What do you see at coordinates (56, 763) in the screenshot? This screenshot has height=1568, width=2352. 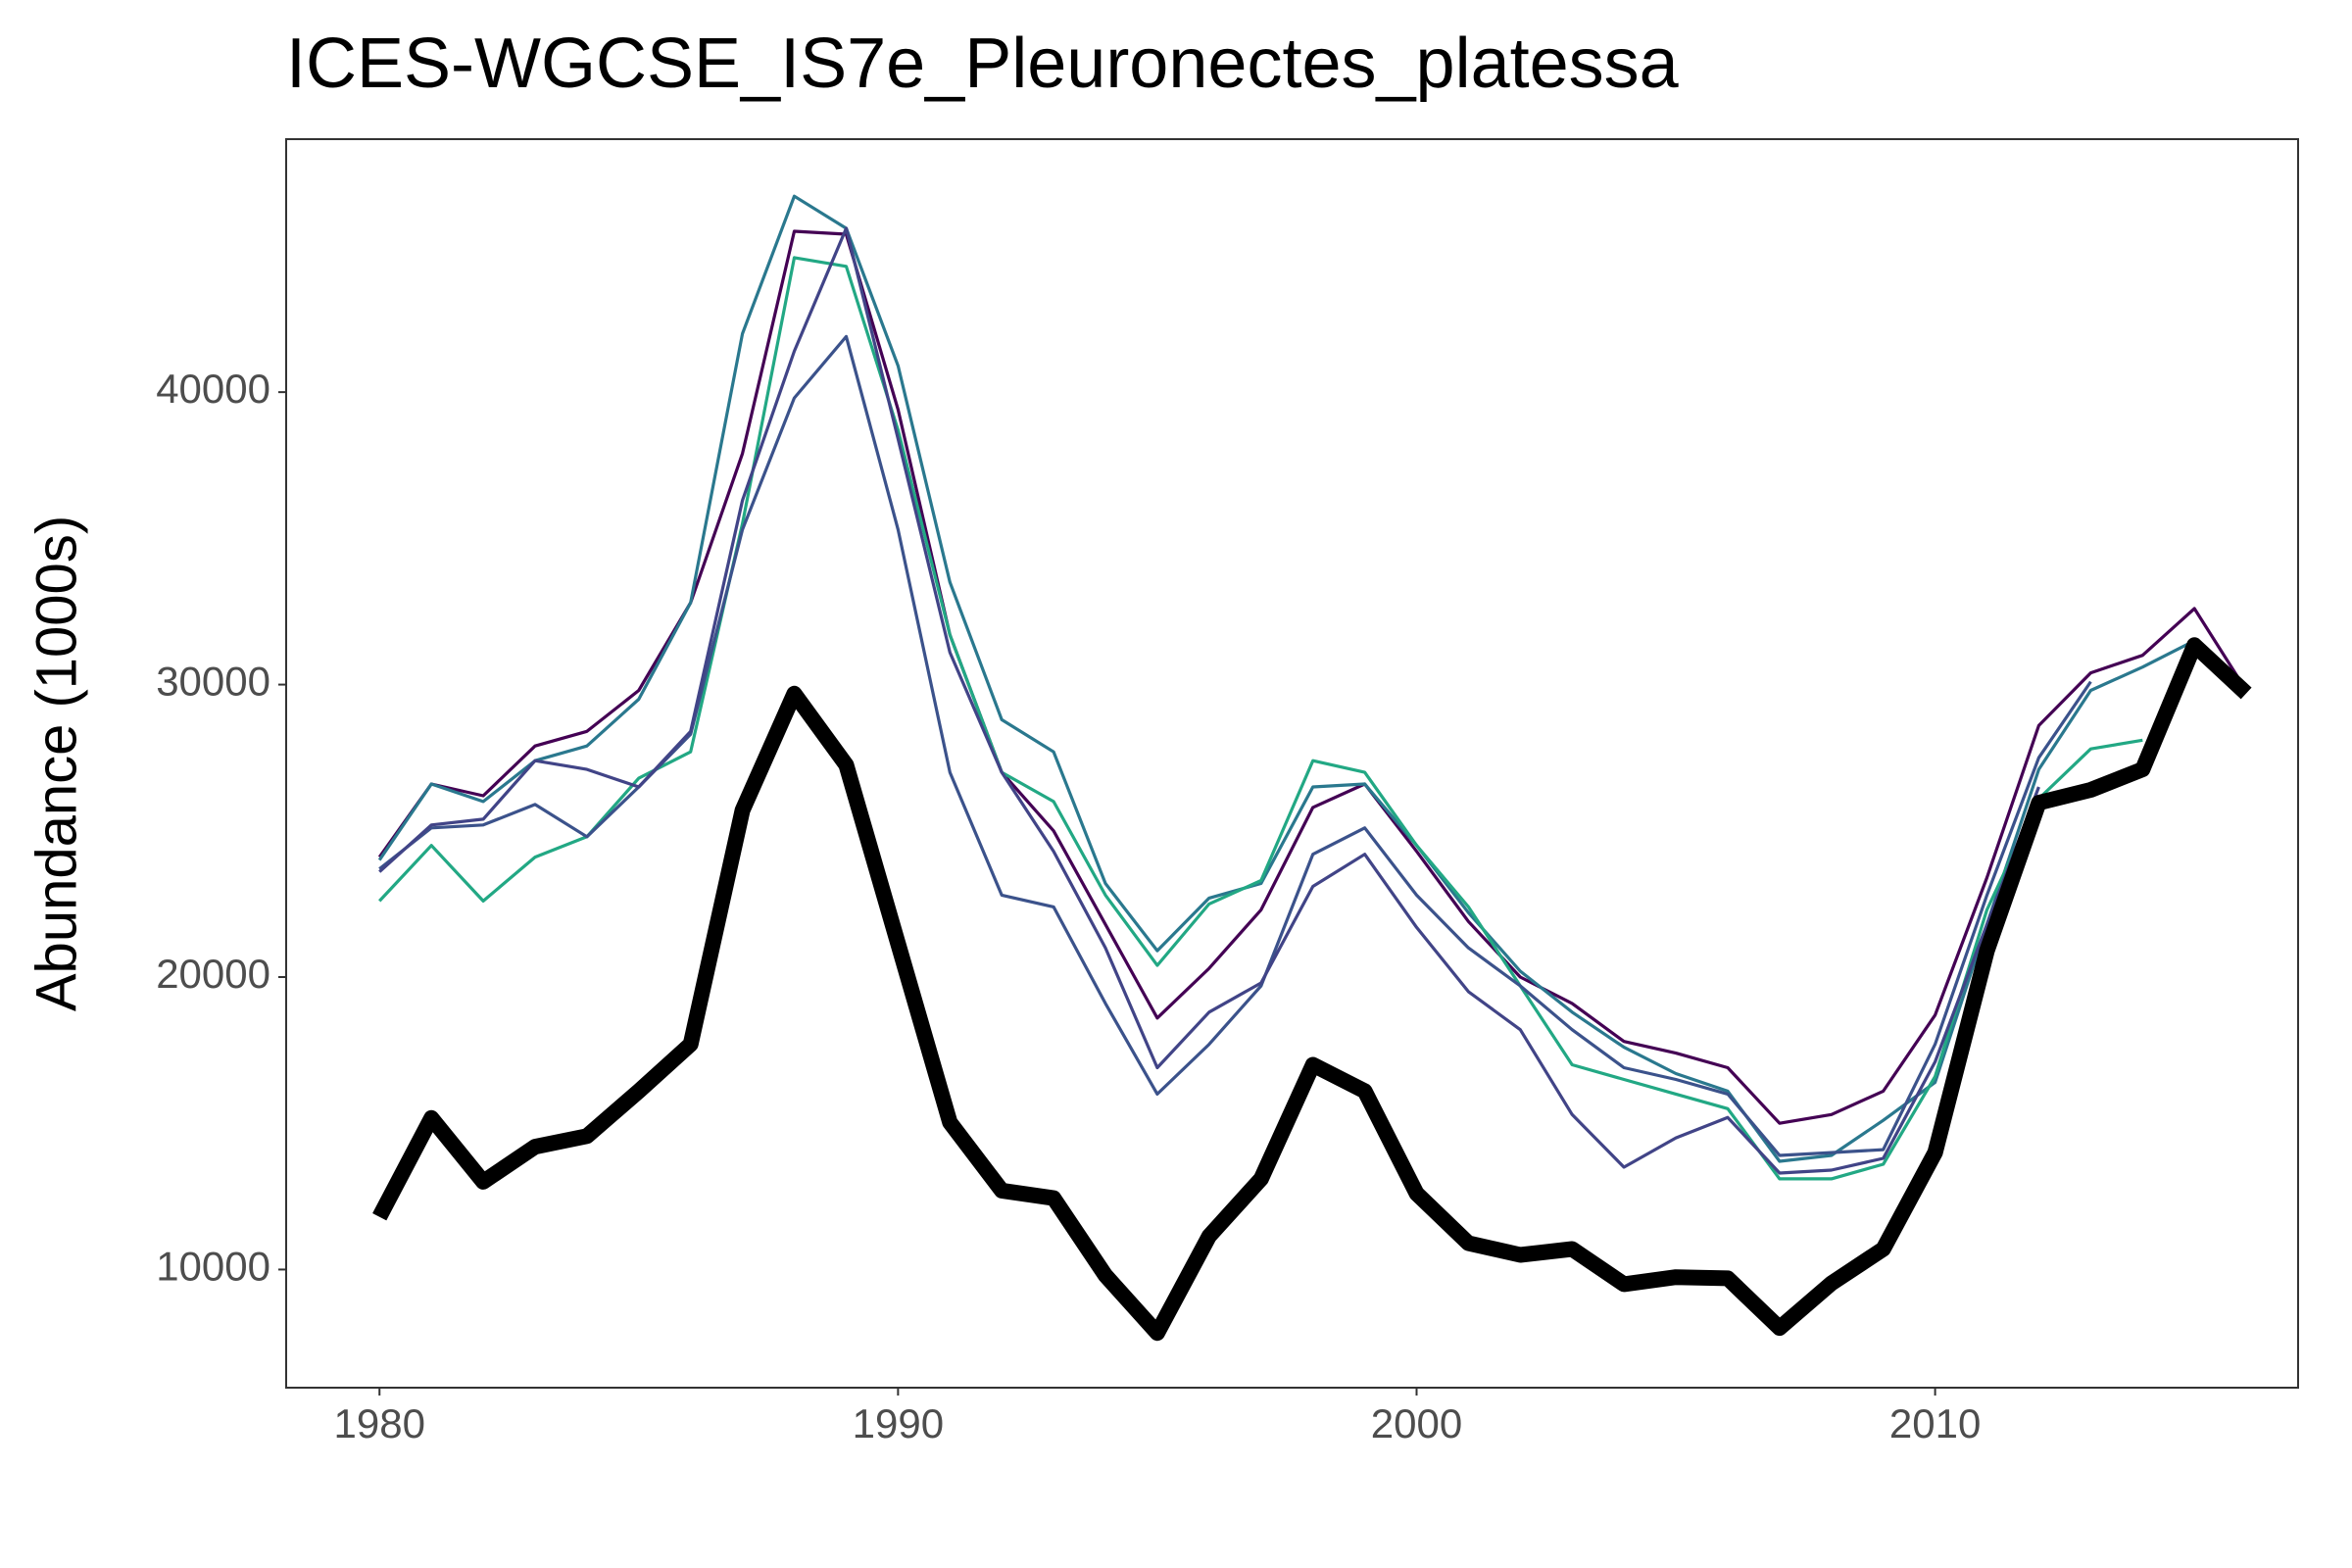 I see `y-axis-label: Abundance (1000s)` at bounding box center [56, 763].